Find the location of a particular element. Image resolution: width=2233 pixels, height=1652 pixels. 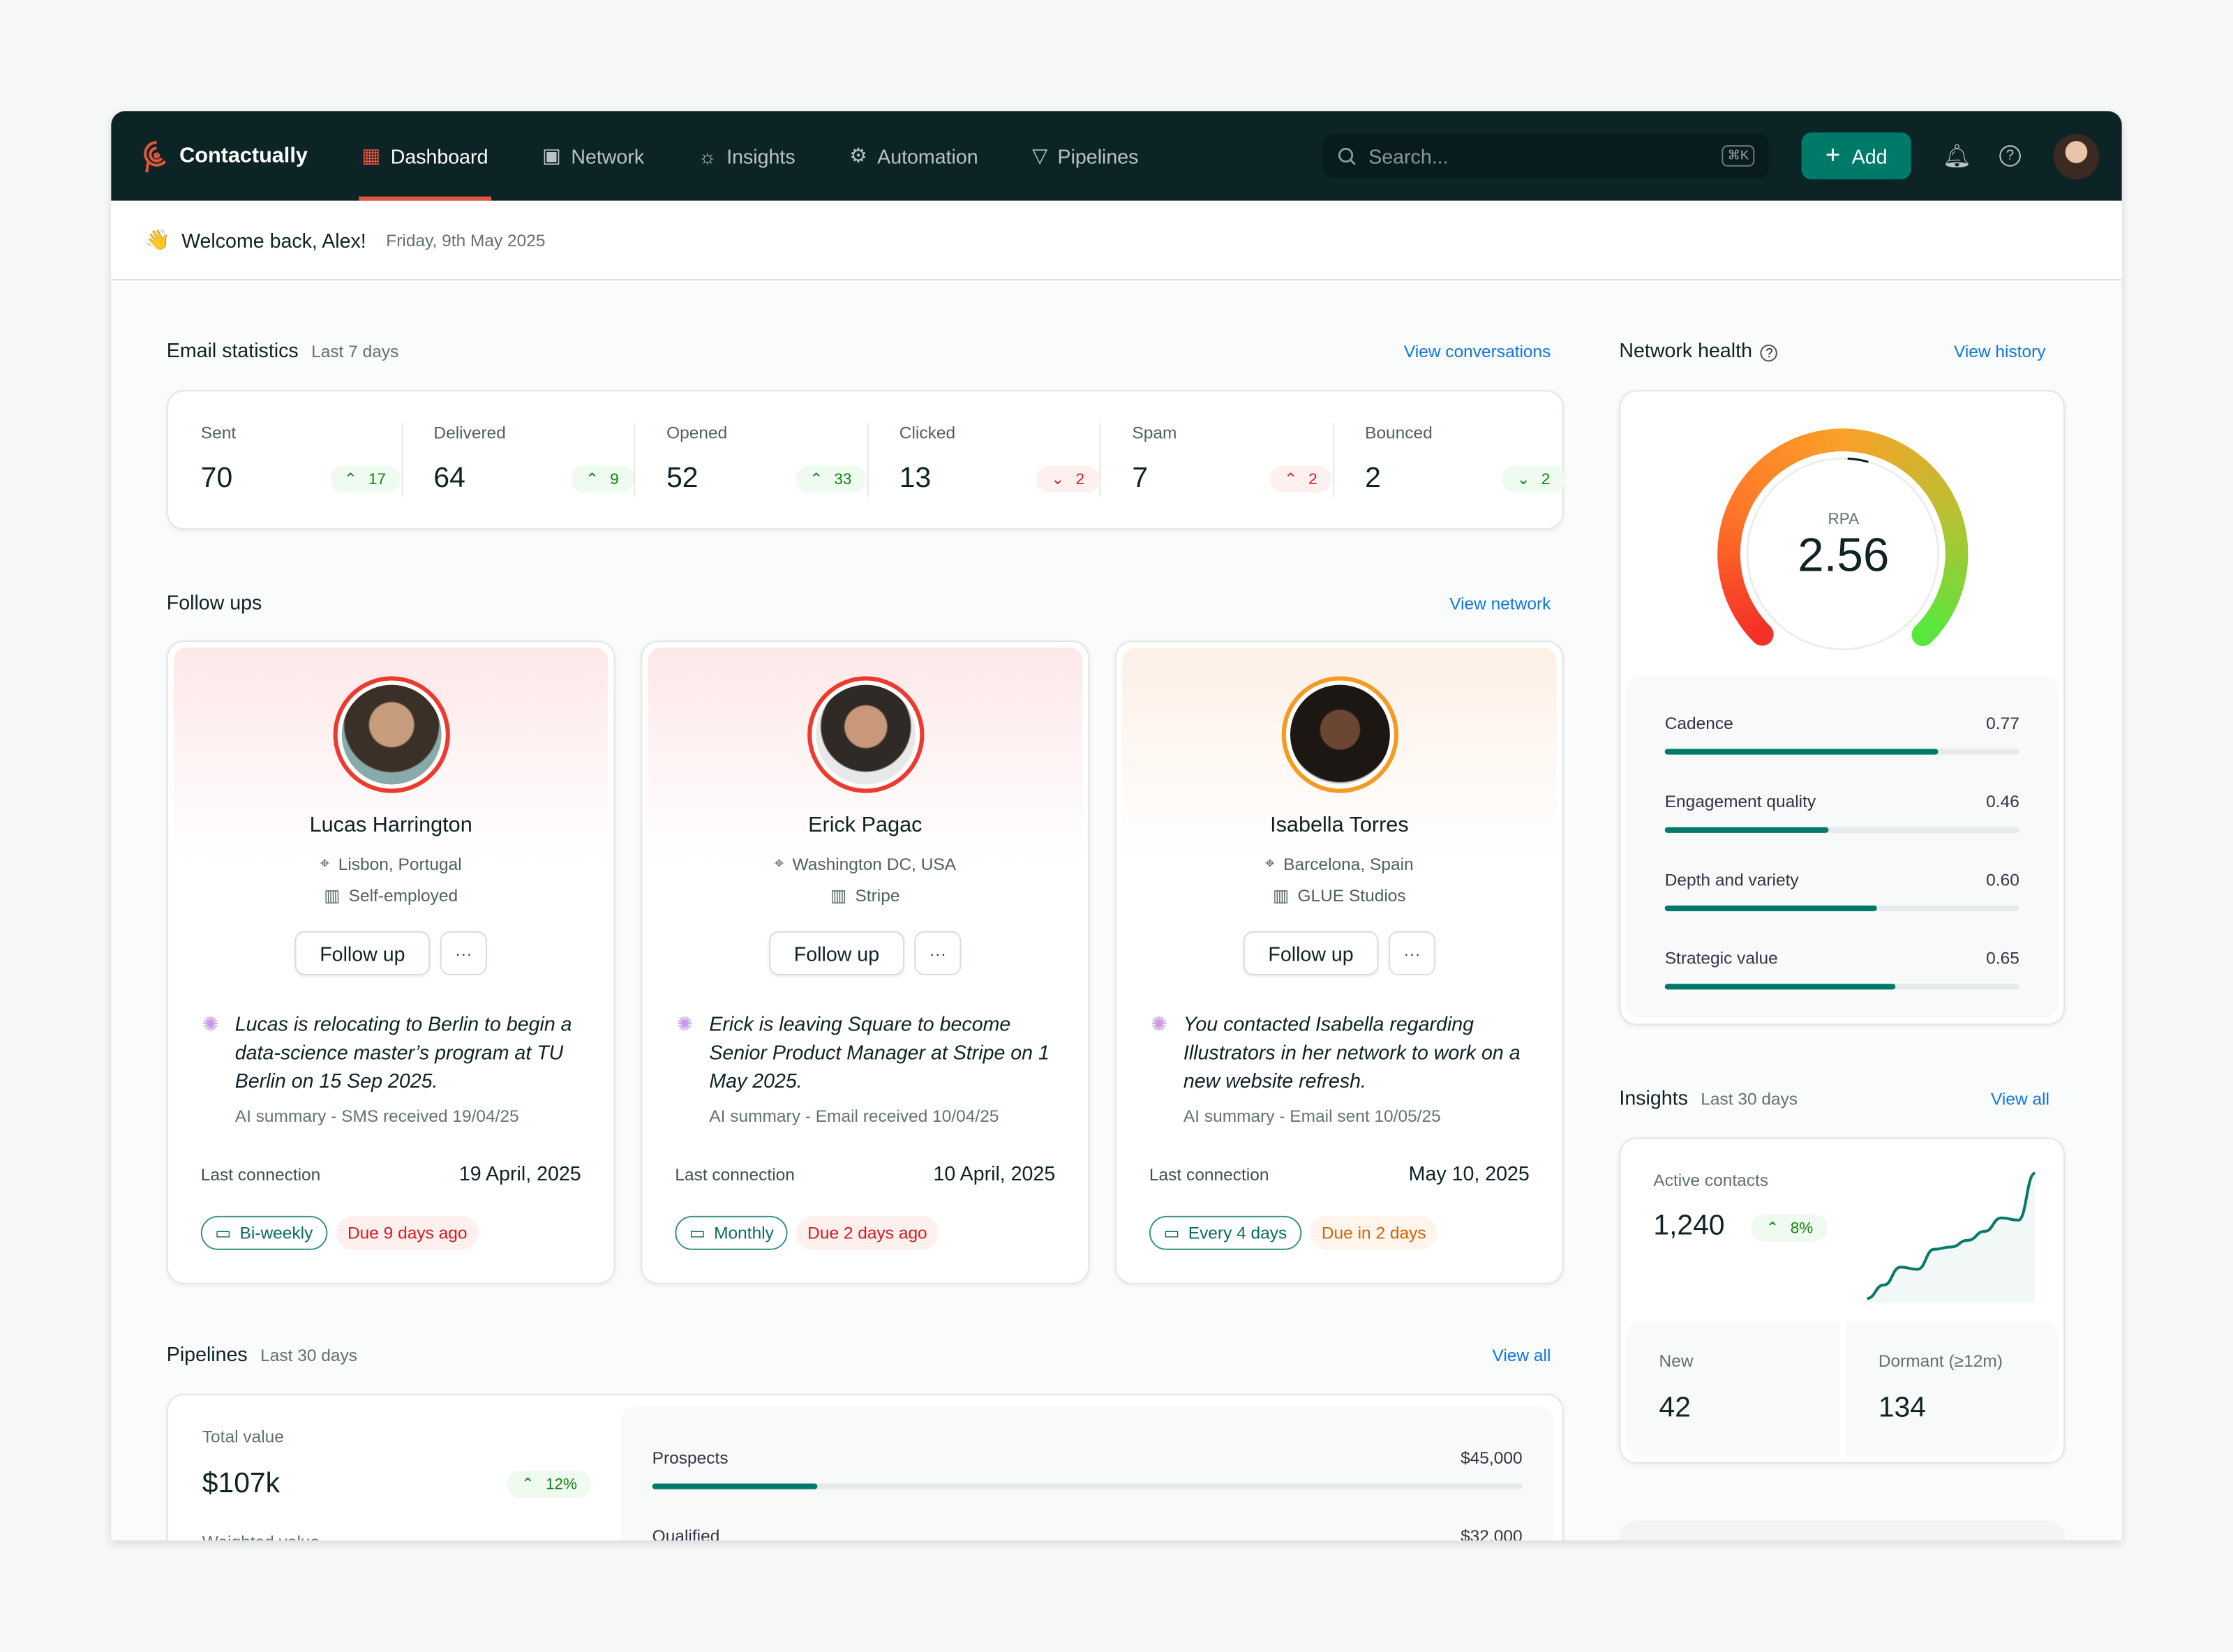

email-stats-heading: Email statistics Last 7 days is located at coordinates (283, 350).